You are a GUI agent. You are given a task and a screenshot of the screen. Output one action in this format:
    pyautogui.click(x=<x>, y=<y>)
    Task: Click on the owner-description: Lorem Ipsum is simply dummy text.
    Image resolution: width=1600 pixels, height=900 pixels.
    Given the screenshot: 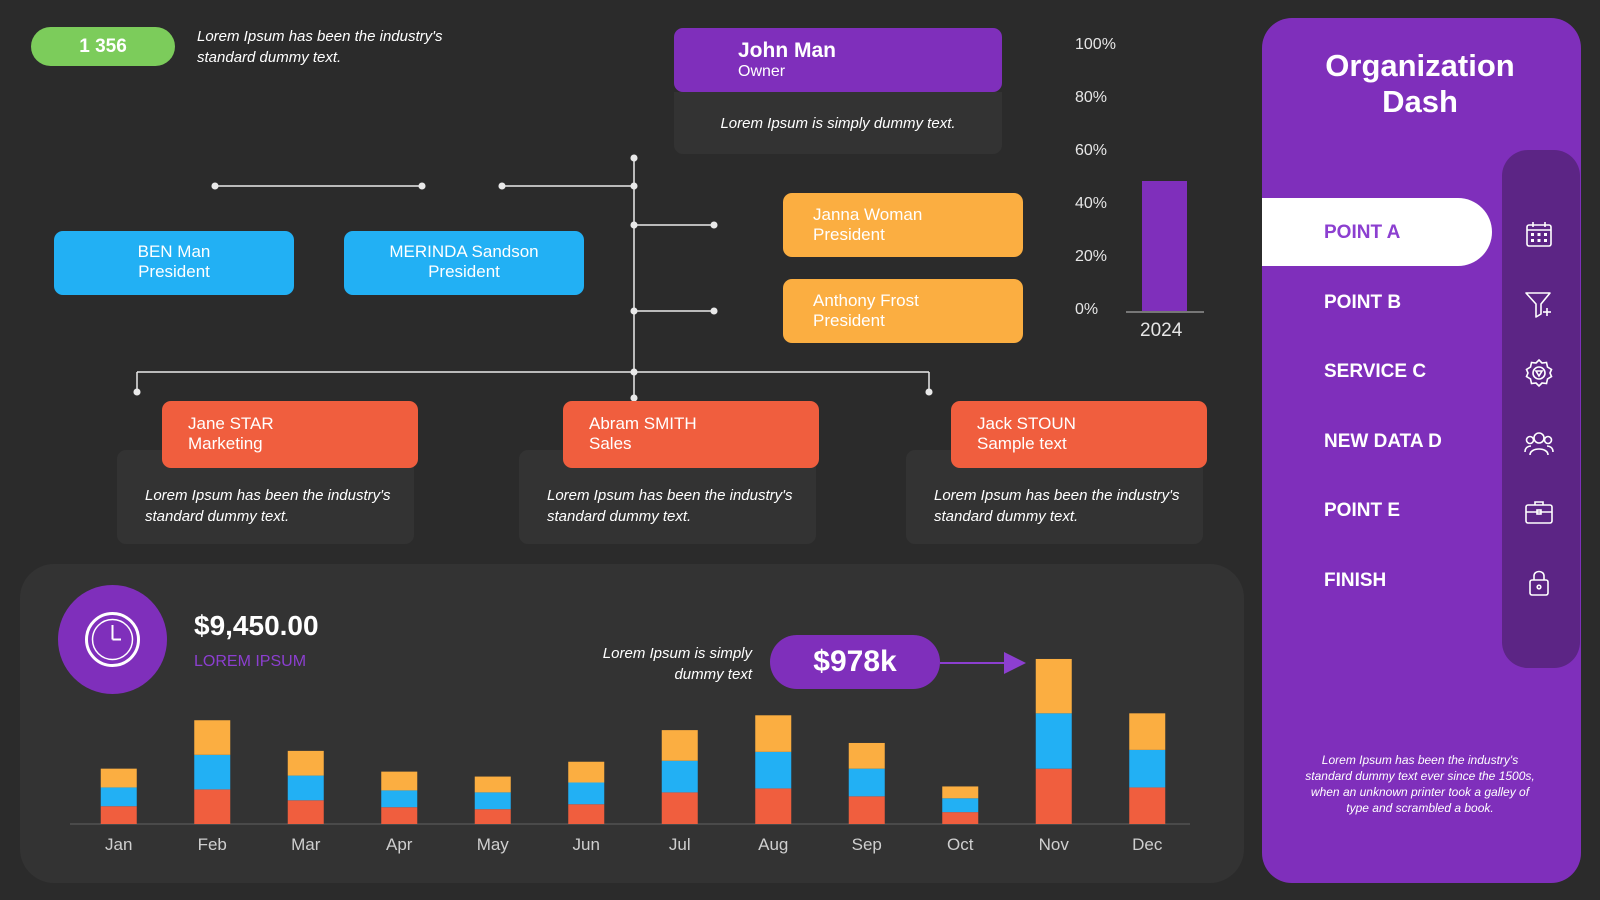 What is the action you would take?
    pyautogui.click(x=838, y=123)
    